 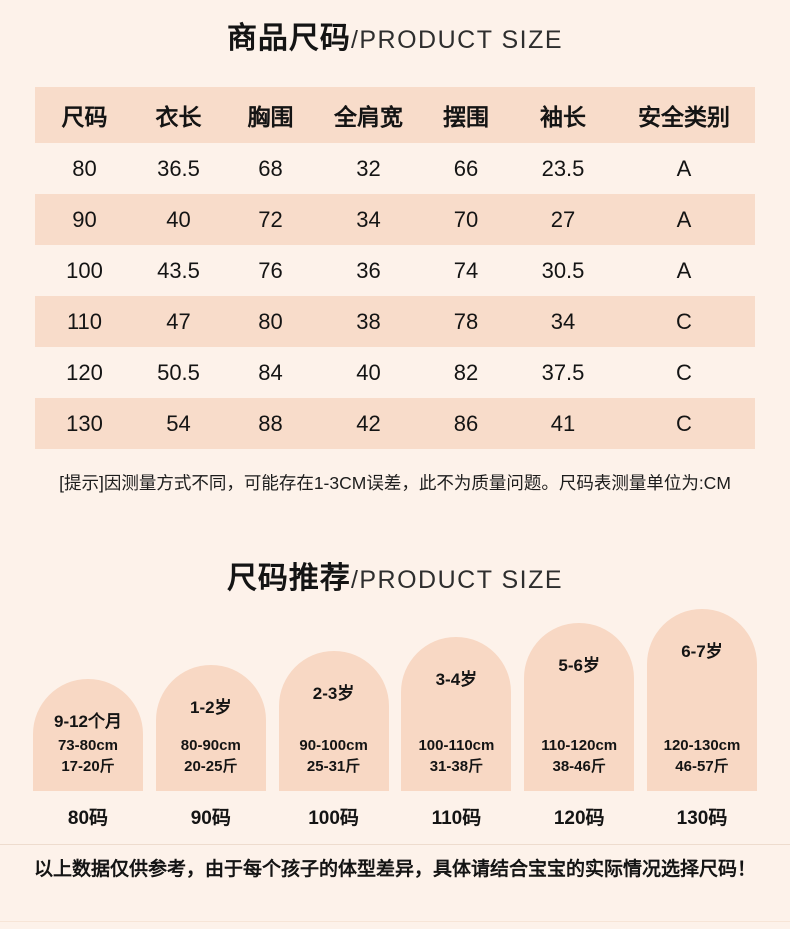 I want to click on weight-range: 20-25斤, so click(x=211, y=766).